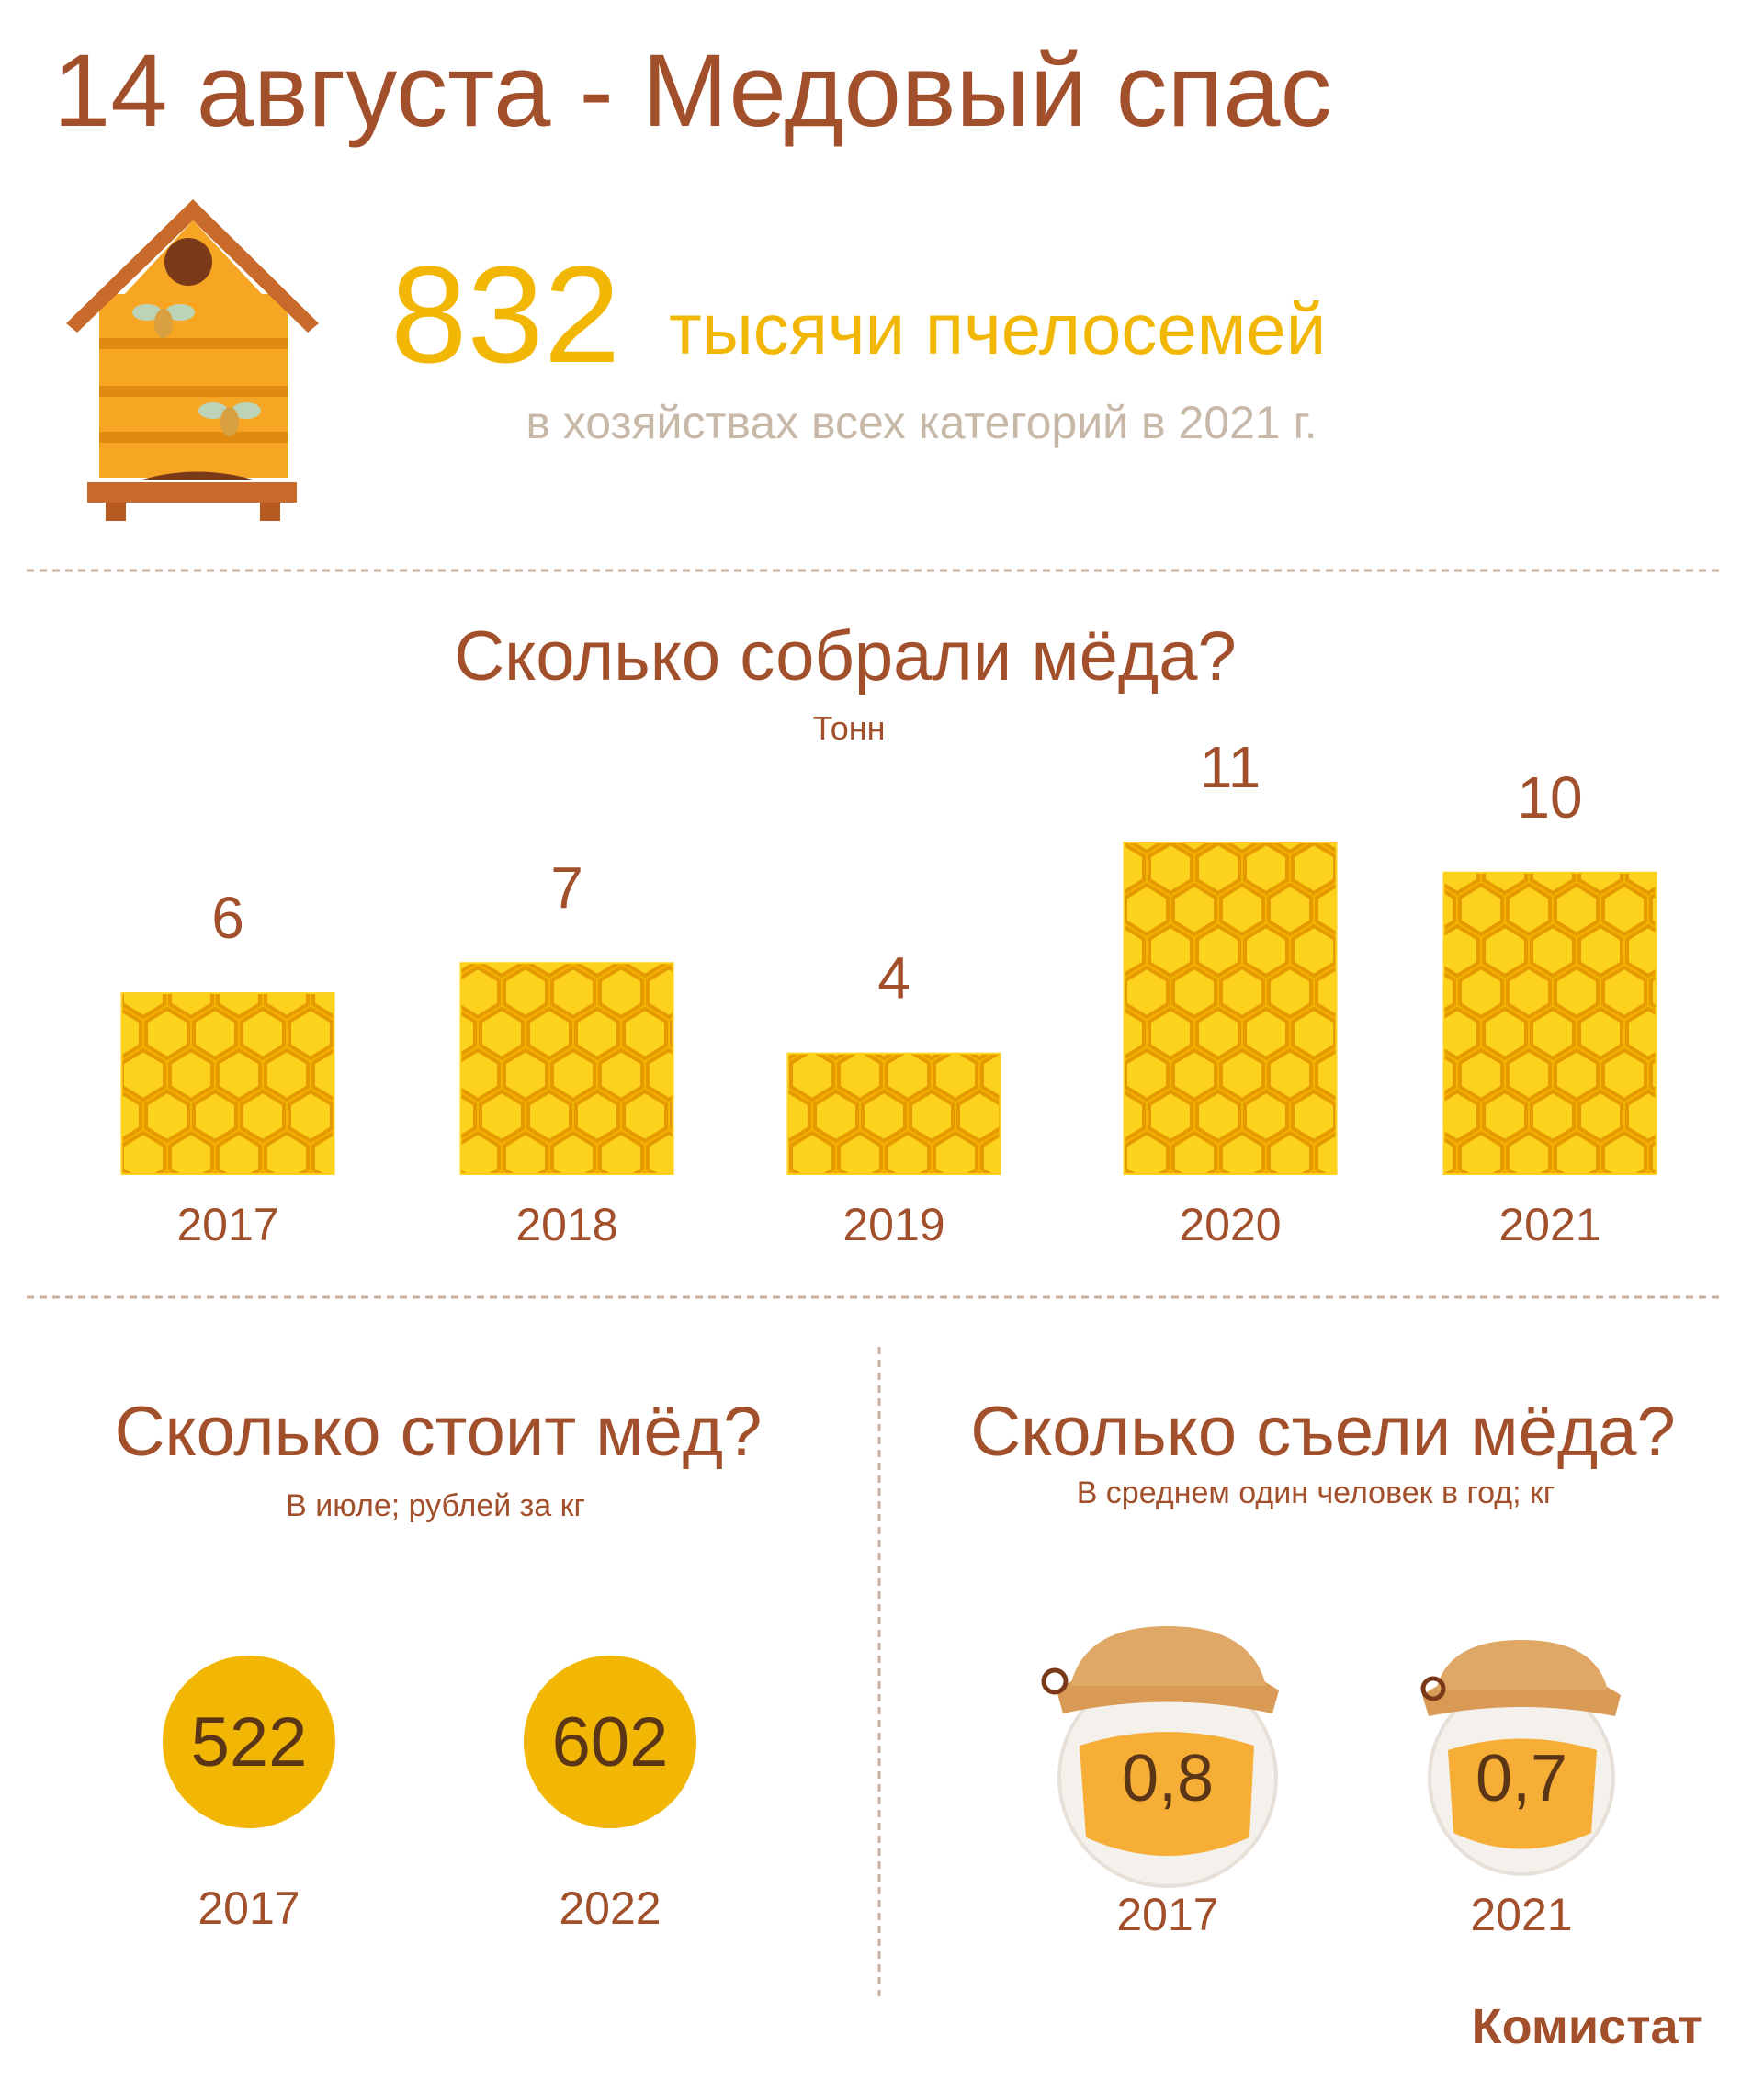  I want to click on value-label: 4, so click(894, 978).